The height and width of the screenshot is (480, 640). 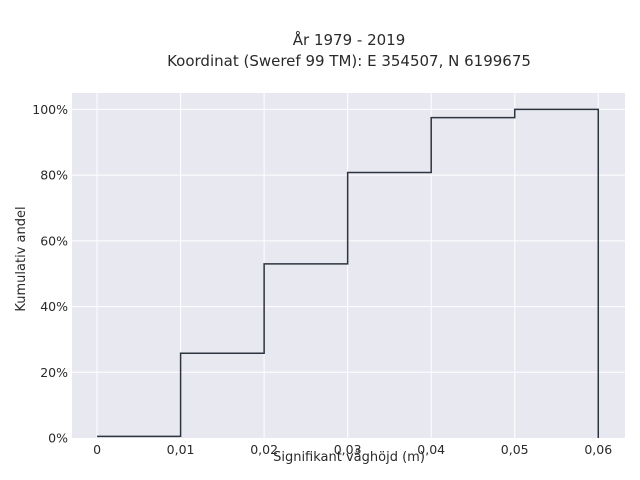 What do you see at coordinates (348, 449) in the screenshot?
I see `x-tick-label: 0,03` at bounding box center [348, 449].